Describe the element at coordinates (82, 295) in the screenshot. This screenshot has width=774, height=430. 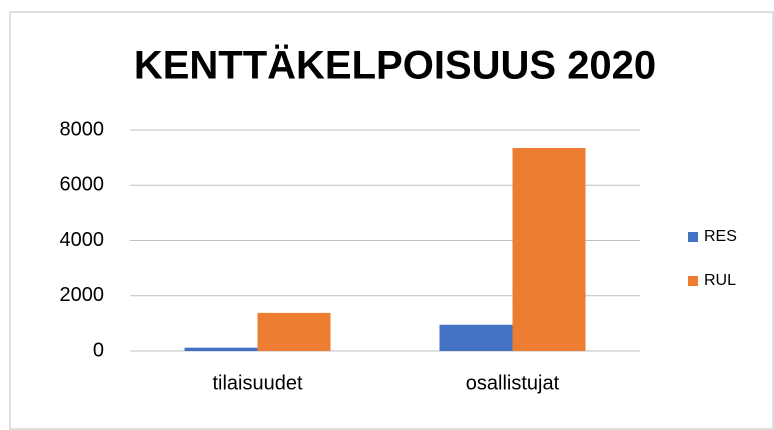
I see `y-tick-label: 2000` at that location.